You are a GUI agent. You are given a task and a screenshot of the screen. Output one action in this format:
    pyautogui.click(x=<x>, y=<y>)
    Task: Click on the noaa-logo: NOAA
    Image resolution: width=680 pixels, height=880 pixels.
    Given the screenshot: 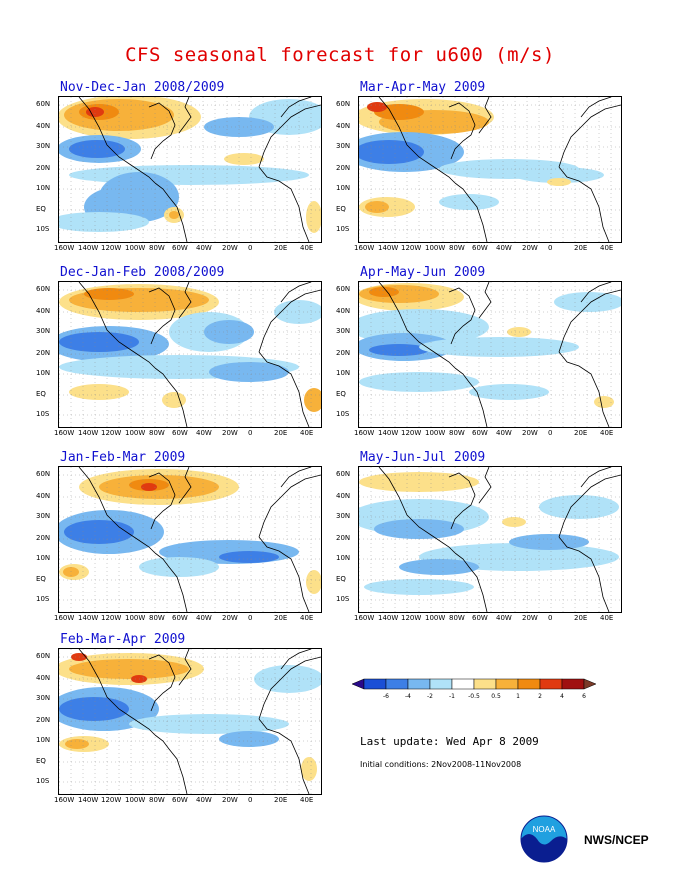 What is the action you would take?
    pyautogui.click(x=544, y=839)
    